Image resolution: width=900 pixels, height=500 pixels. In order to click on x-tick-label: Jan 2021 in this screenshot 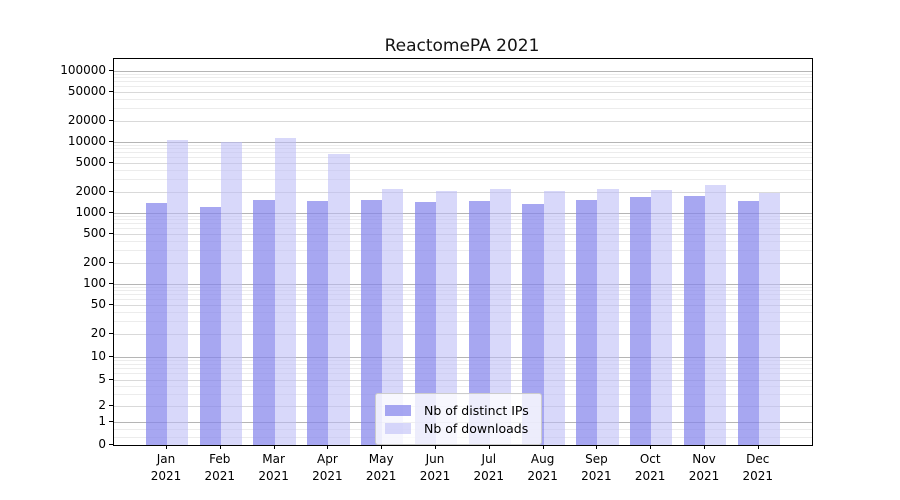, I will do `click(166, 468)`.